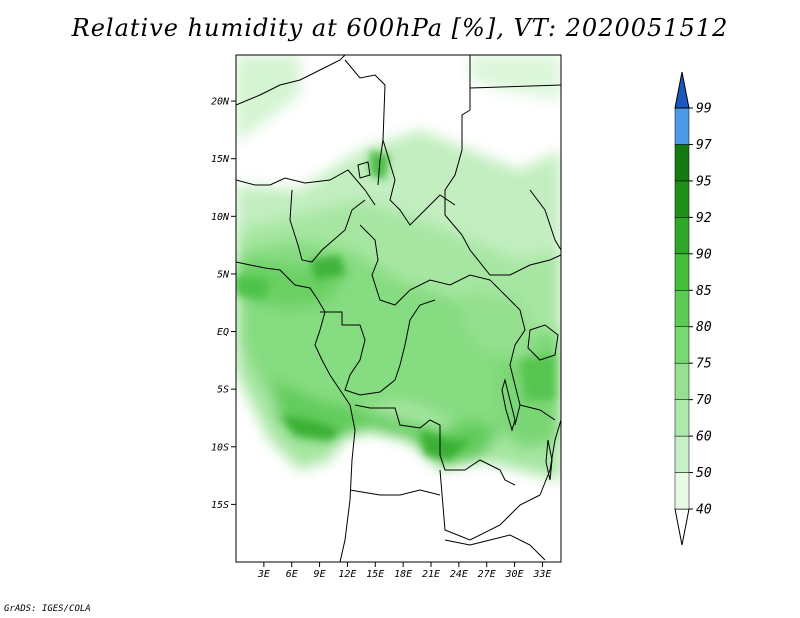  I want to click on coastline-west-africa, so click(296, 411).